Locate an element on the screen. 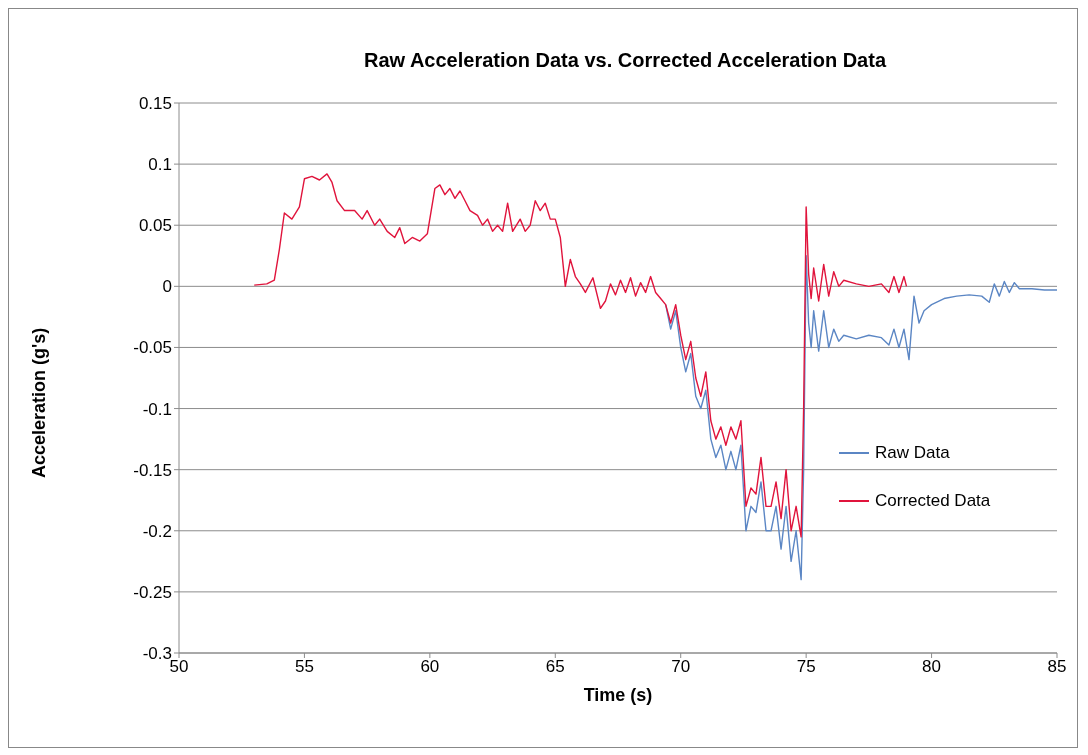 The width and height of the screenshot is (1088, 755). y-tick-label: -0.25 is located at coordinates (152, 592).